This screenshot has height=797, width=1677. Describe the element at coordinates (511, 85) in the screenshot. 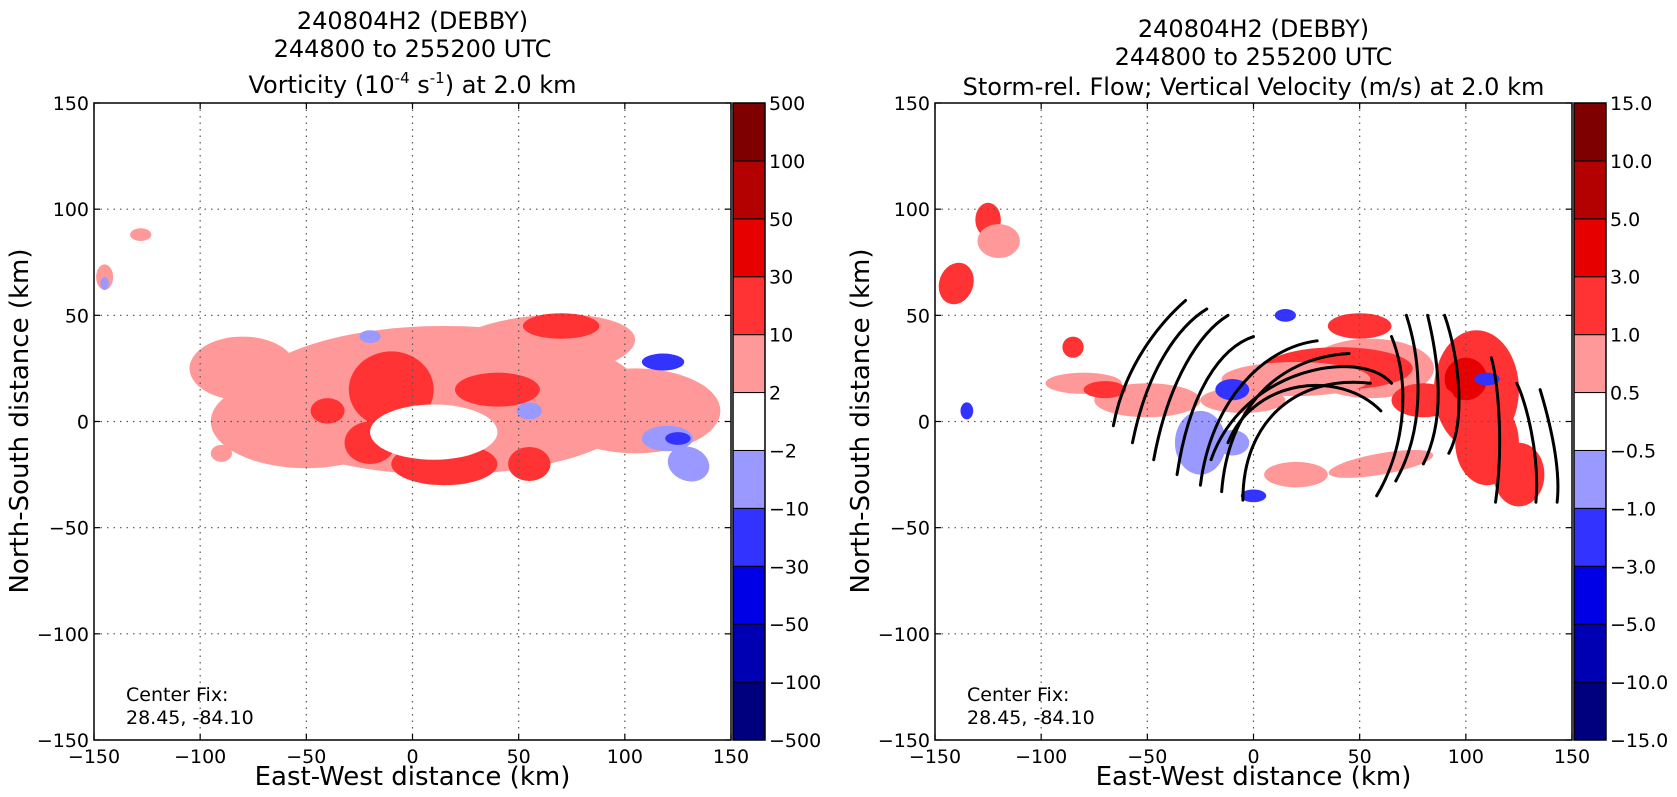

I see `vorticity-title-end: ) at 2.0 km` at that location.